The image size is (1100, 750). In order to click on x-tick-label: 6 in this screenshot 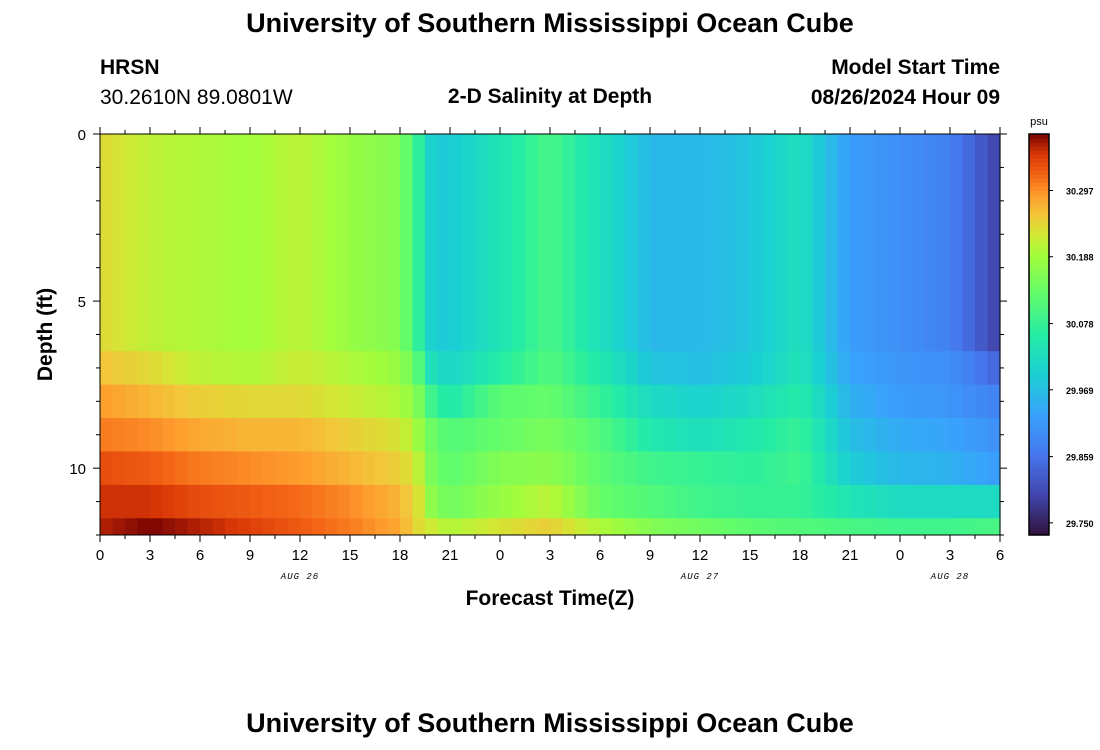, I will do `click(200, 555)`.